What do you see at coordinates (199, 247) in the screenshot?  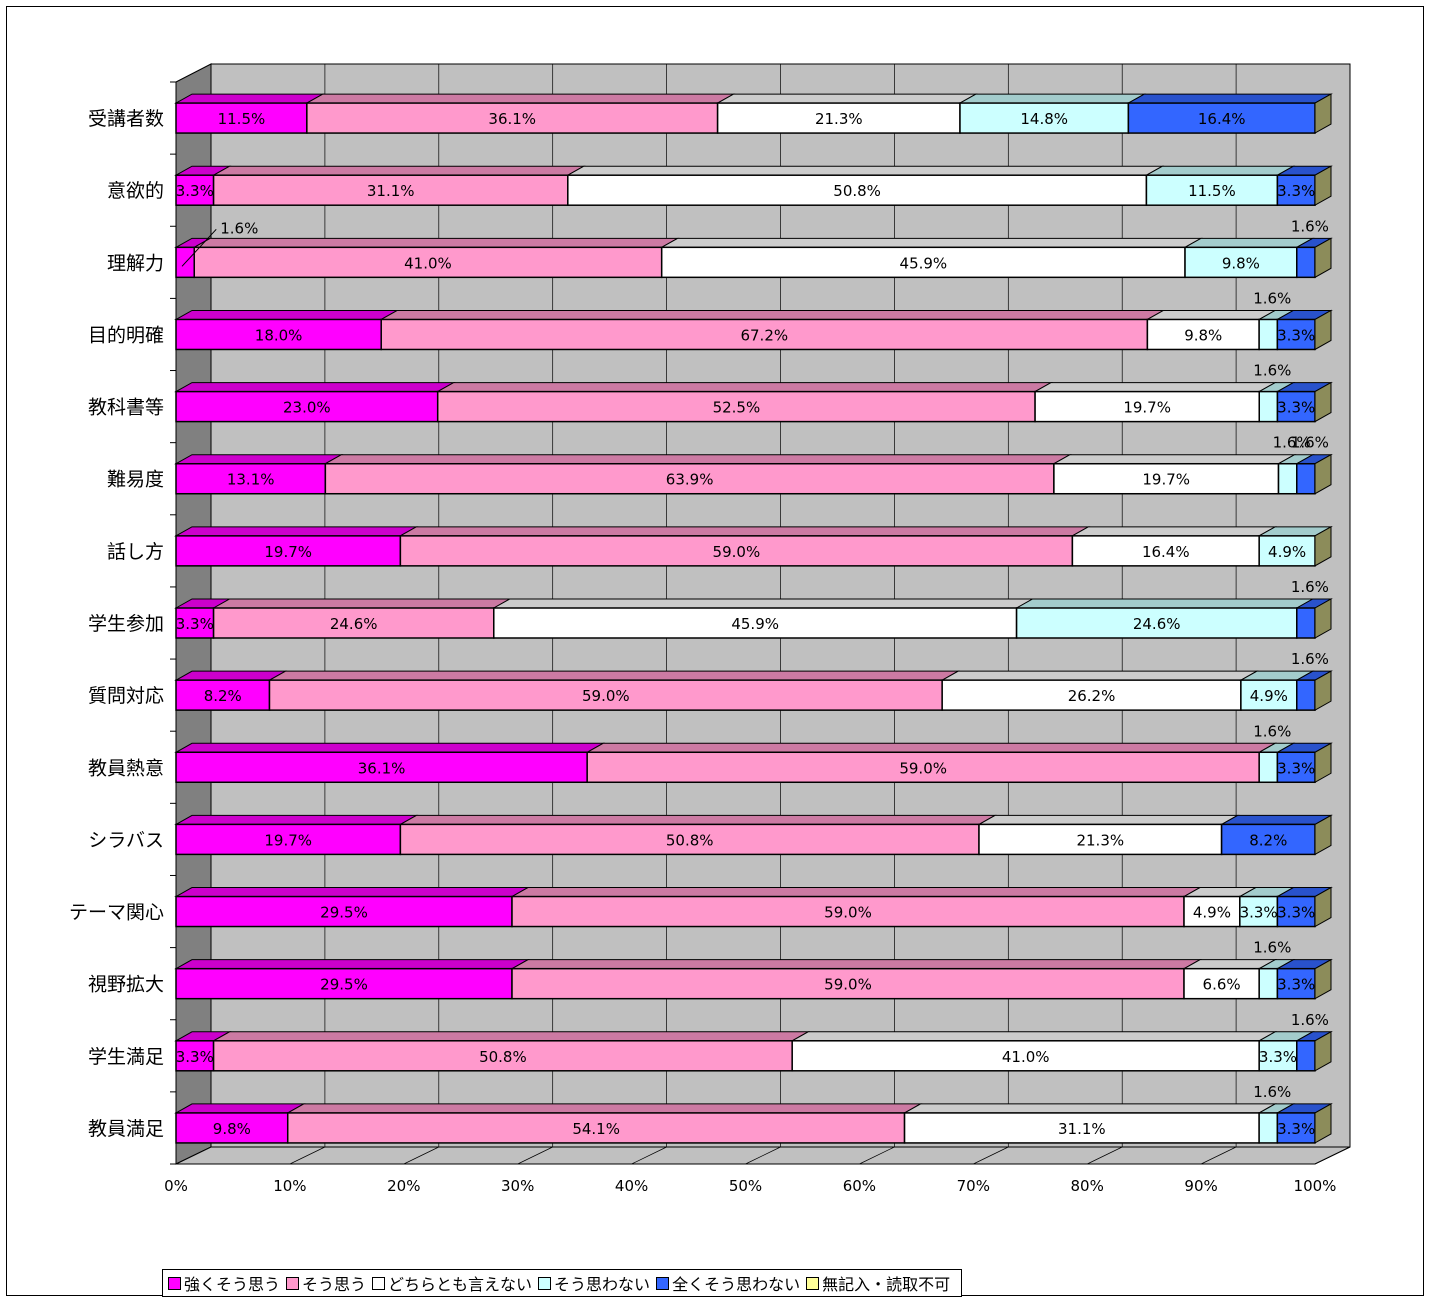 I see `leader-line` at bounding box center [199, 247].